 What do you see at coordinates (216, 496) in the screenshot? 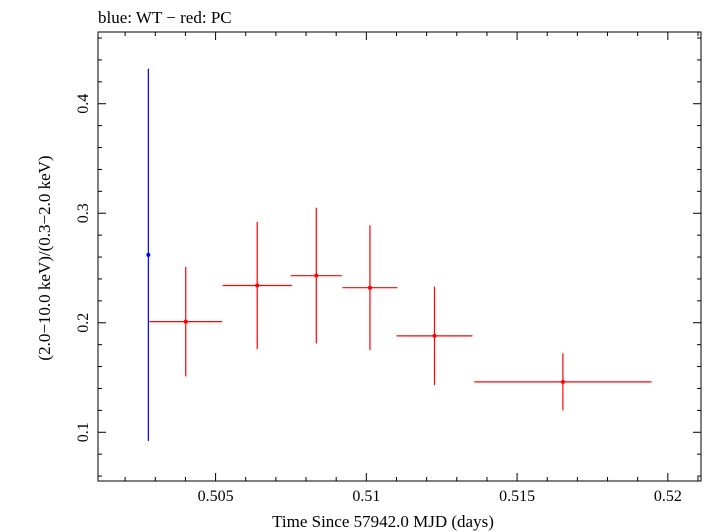
I see `x-tick-label: 0.505` at bounding box center [216, 496].